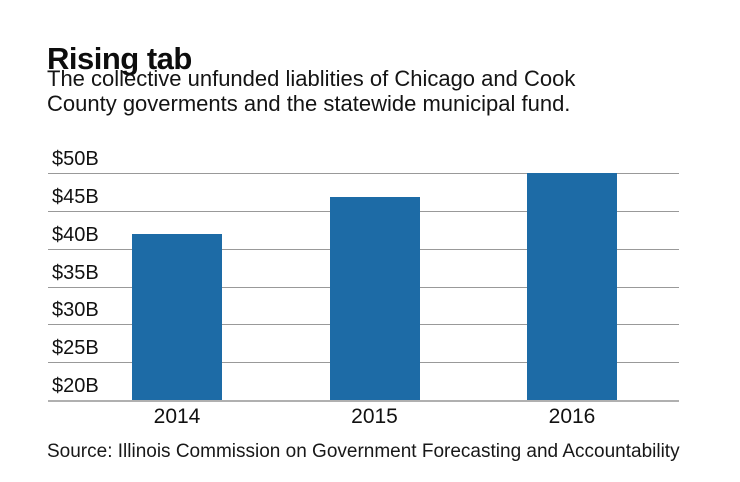 This screenshot has height=482, width=740. What do you see at coordinates (75, 196) in the screenshot?
I see `y-axis-label-45: $45B` at bounding box center [75, 196].